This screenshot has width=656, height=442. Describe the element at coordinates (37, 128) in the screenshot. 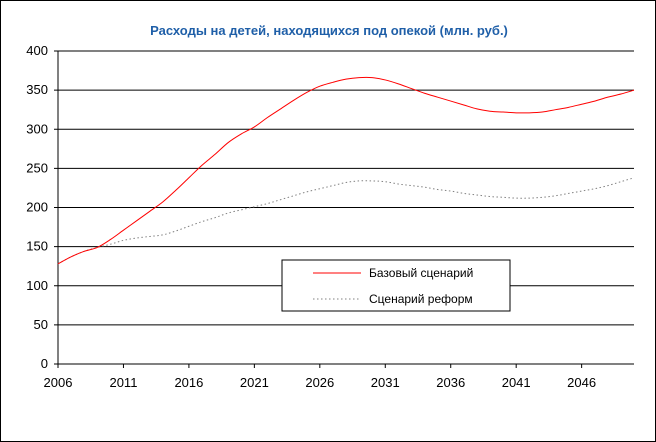

I see `y-tick-label: 300` at that location.